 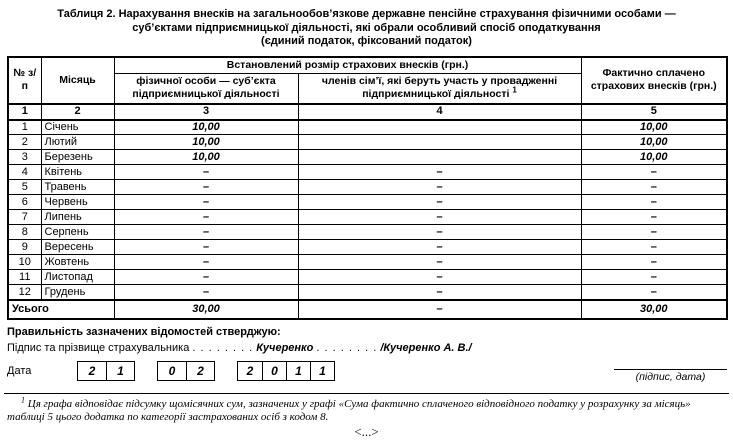 What do you see at coordinates (24, 172) in the screenshot?
I see `row-number: 4` at bounding box center [24, 172].